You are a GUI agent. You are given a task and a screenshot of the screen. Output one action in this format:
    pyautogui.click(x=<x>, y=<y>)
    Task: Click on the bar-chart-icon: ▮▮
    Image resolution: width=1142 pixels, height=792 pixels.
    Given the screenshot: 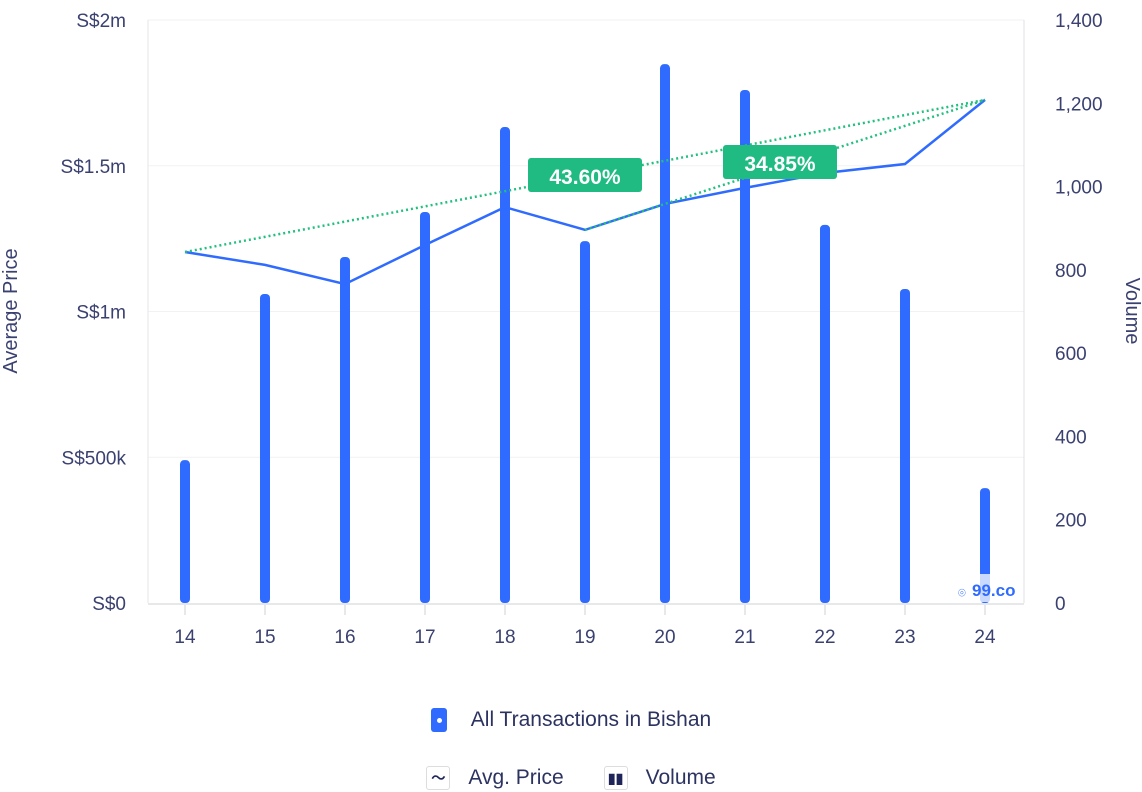 What is the action you would take?
    pyautogui.click(x=615, y=778)
    